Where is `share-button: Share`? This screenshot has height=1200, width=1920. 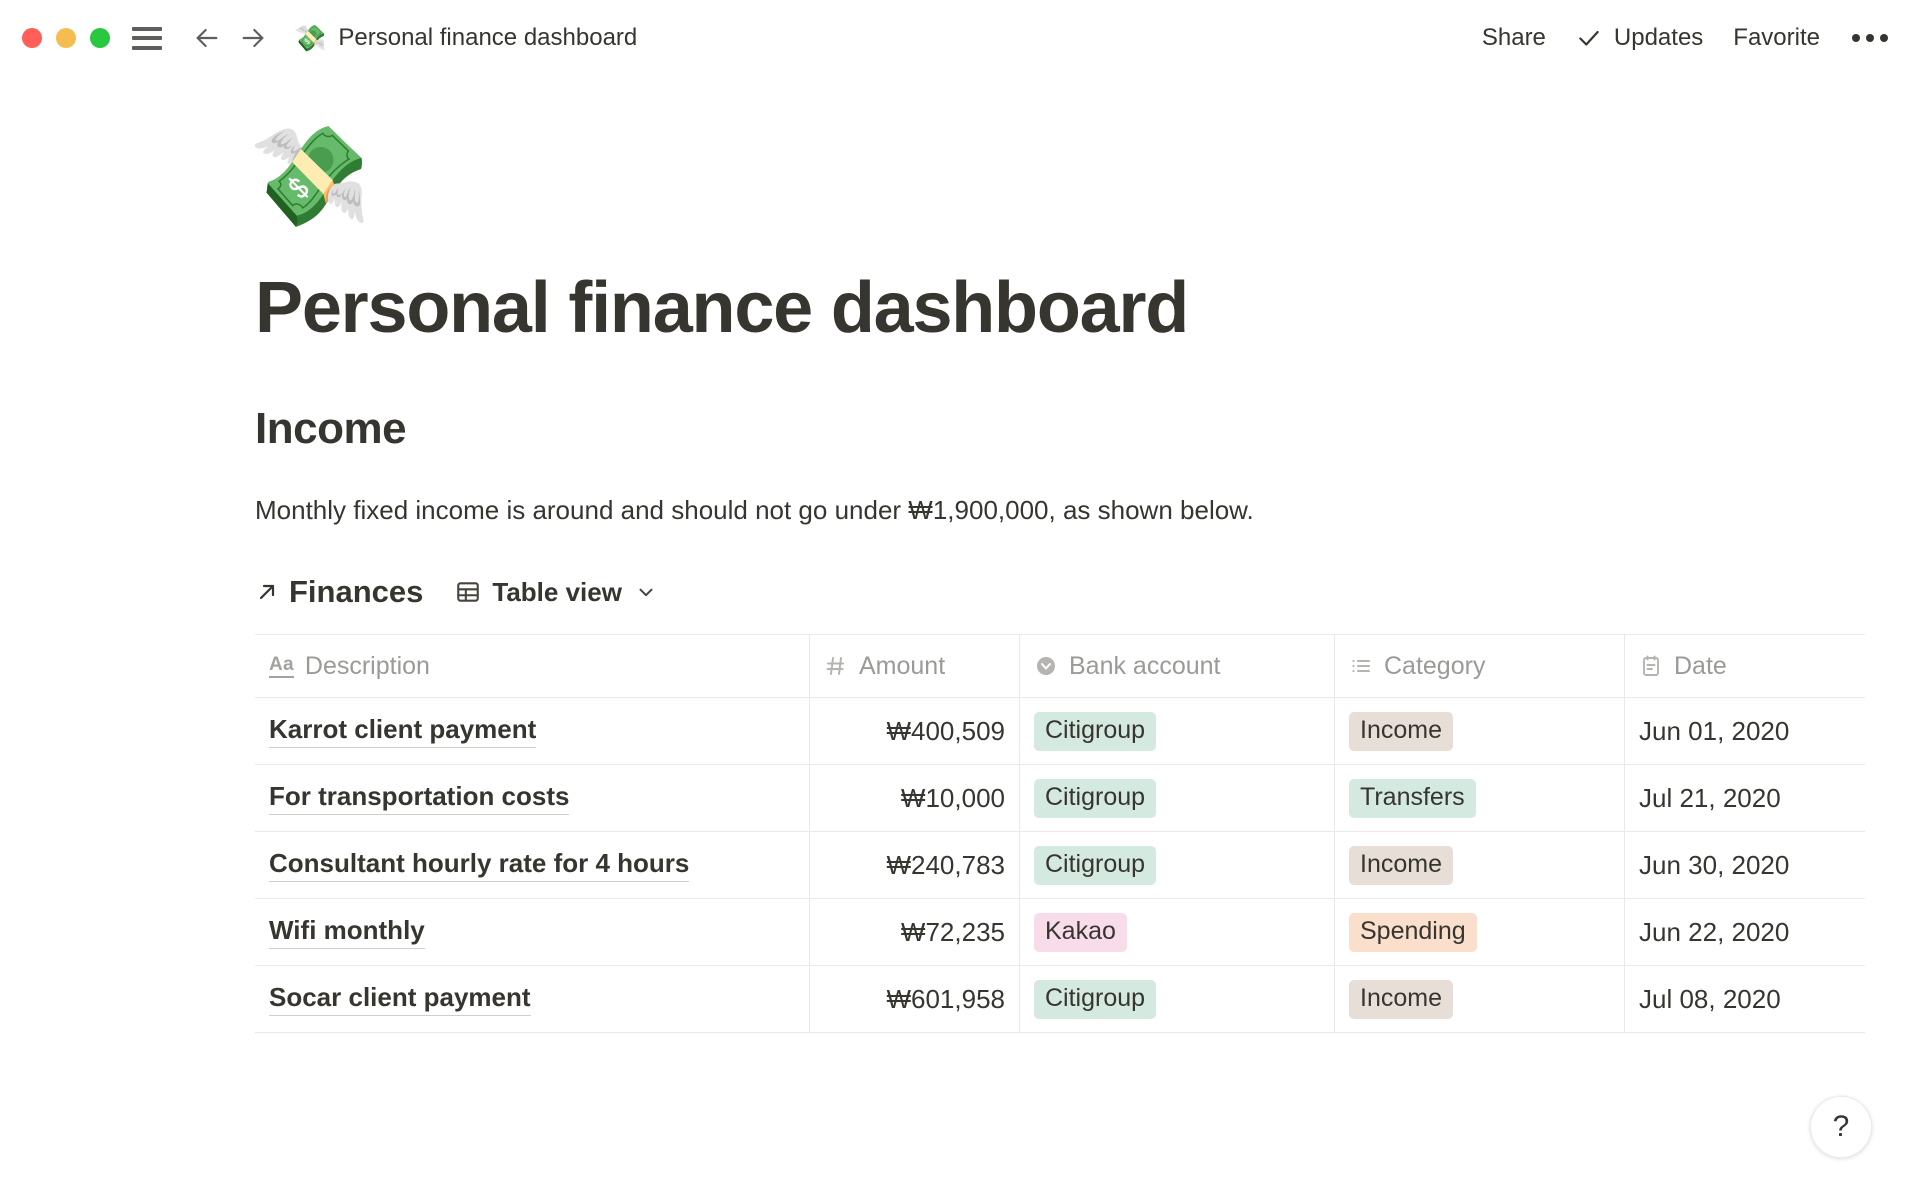 share-button: Share is located at coordinates (1513, 37).